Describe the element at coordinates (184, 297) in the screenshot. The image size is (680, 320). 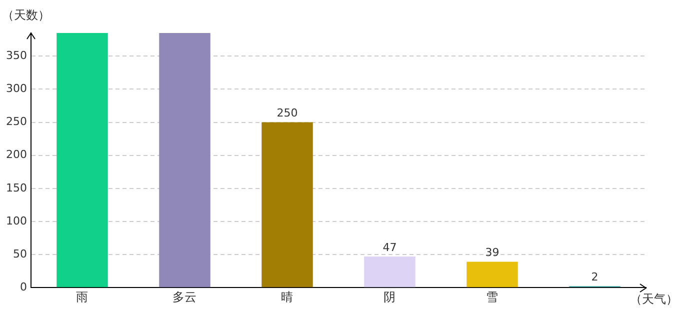
I see `x-tick-label: 多云` at that location.